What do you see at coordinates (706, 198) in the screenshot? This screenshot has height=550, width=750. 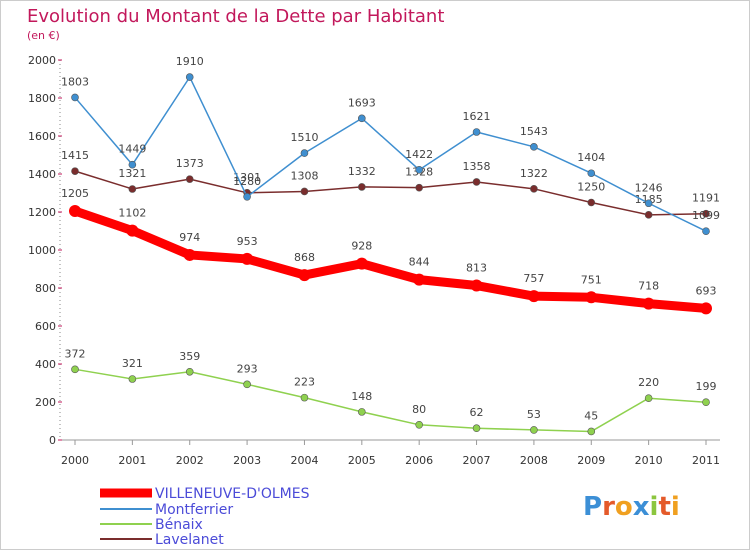 I see `data-label: 1191` at bounding box center [706, 198].